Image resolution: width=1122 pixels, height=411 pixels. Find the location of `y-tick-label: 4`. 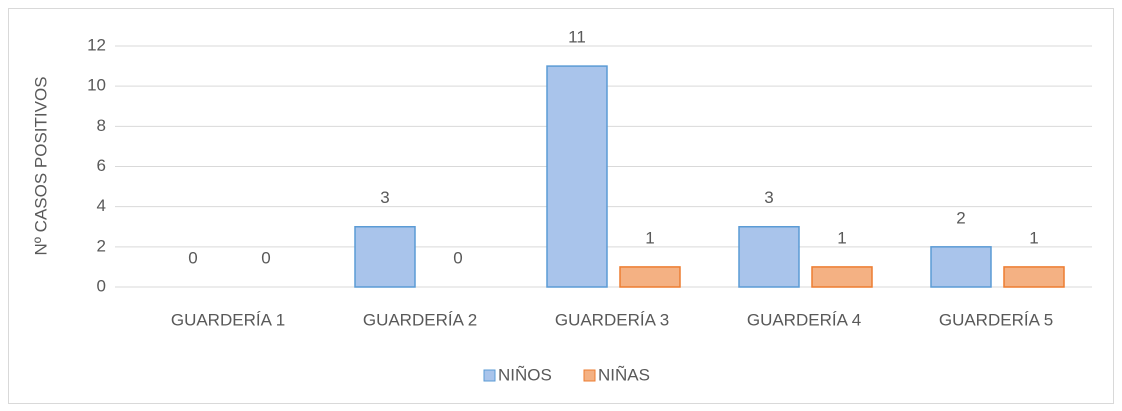

y-tick-label: 4 is located at coordinates (101, 205).